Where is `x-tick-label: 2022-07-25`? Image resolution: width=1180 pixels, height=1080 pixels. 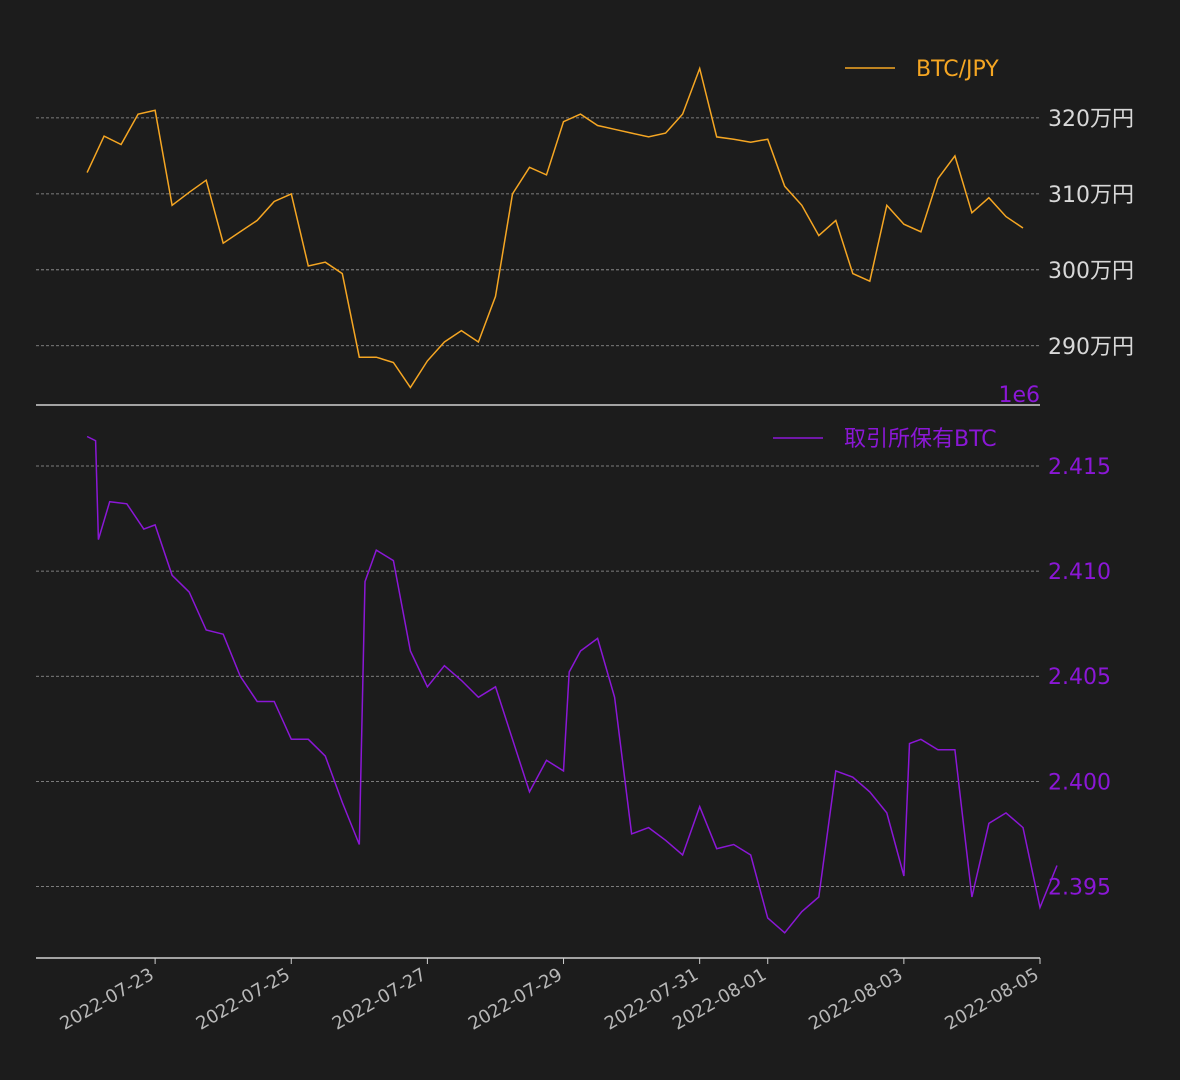
x-tick-label: 2022-07-25 is located at coordinates (243, 999).